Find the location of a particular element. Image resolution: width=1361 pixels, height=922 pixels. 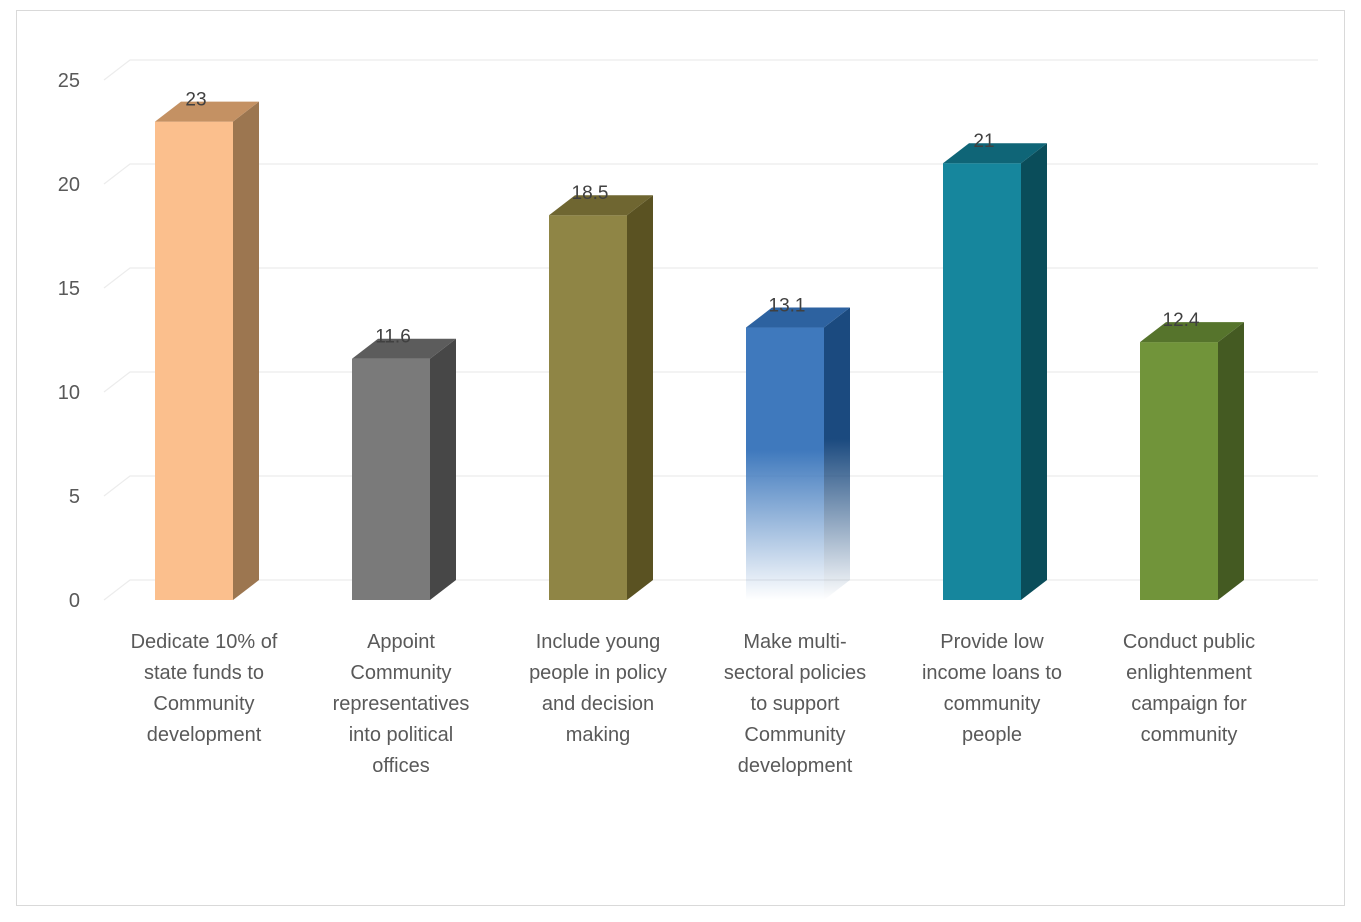

x-tick-label-line: to support is located at coordinates (795, 704).